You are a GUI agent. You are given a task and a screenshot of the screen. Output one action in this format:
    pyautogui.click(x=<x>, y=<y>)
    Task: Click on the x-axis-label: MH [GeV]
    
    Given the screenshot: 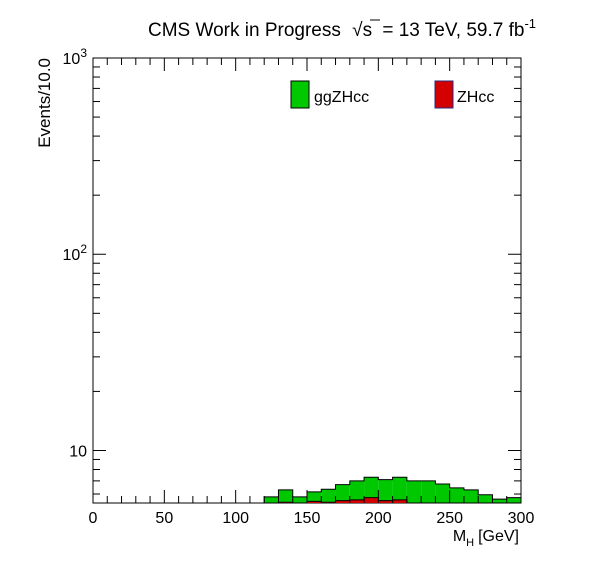 What is the action you would take?
    pyautogui.click(x=486, y=538)
    